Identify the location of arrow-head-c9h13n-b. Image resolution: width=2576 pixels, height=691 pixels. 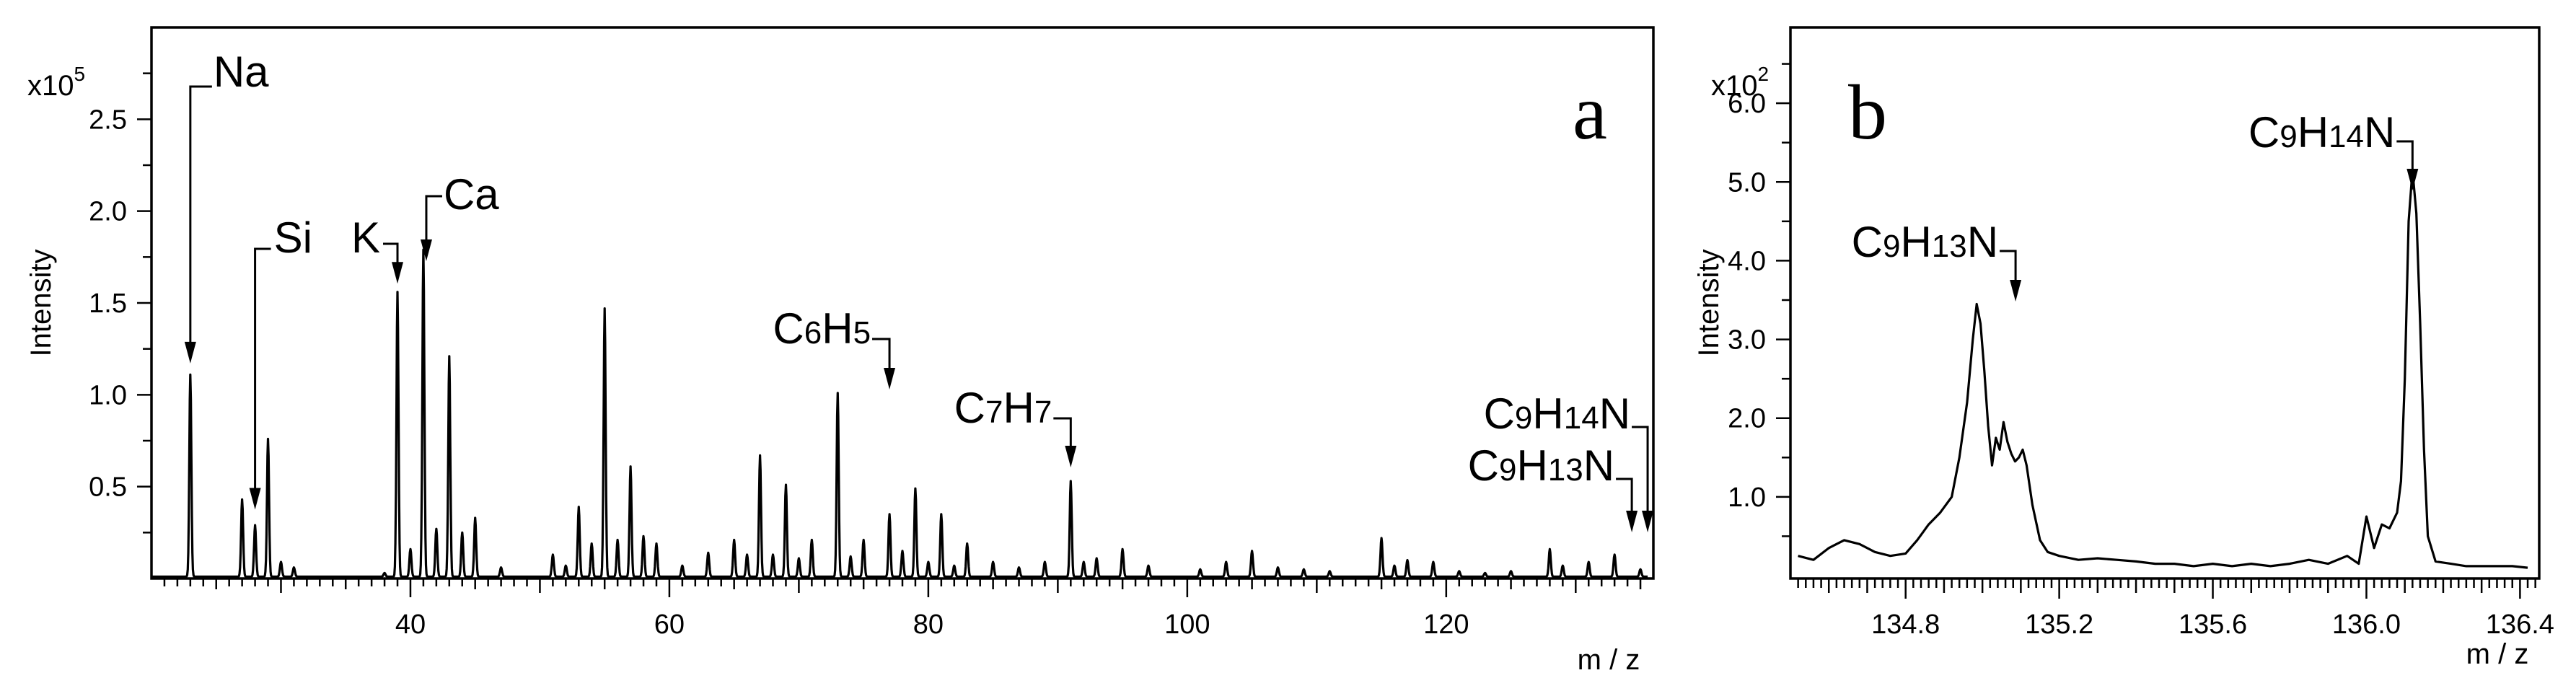
(2016, 291).